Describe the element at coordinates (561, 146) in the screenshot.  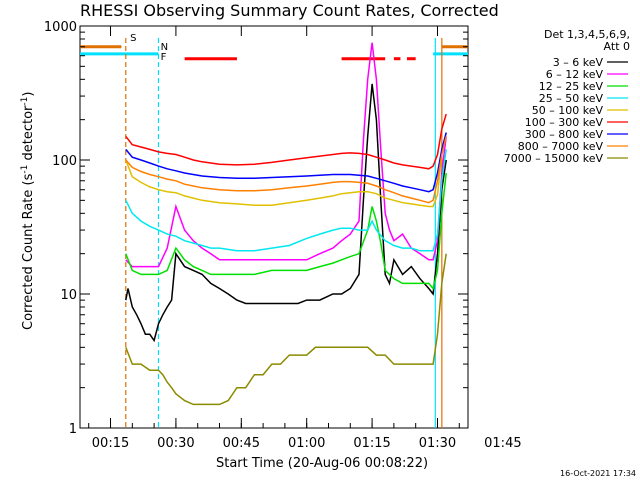
I see `legend-label: 800 – 7000 keV` at that location.